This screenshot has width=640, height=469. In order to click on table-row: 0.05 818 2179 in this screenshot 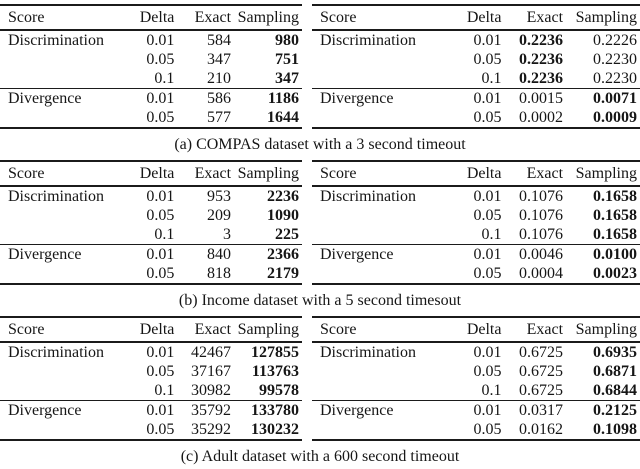, I will do `click(151, 274)`.